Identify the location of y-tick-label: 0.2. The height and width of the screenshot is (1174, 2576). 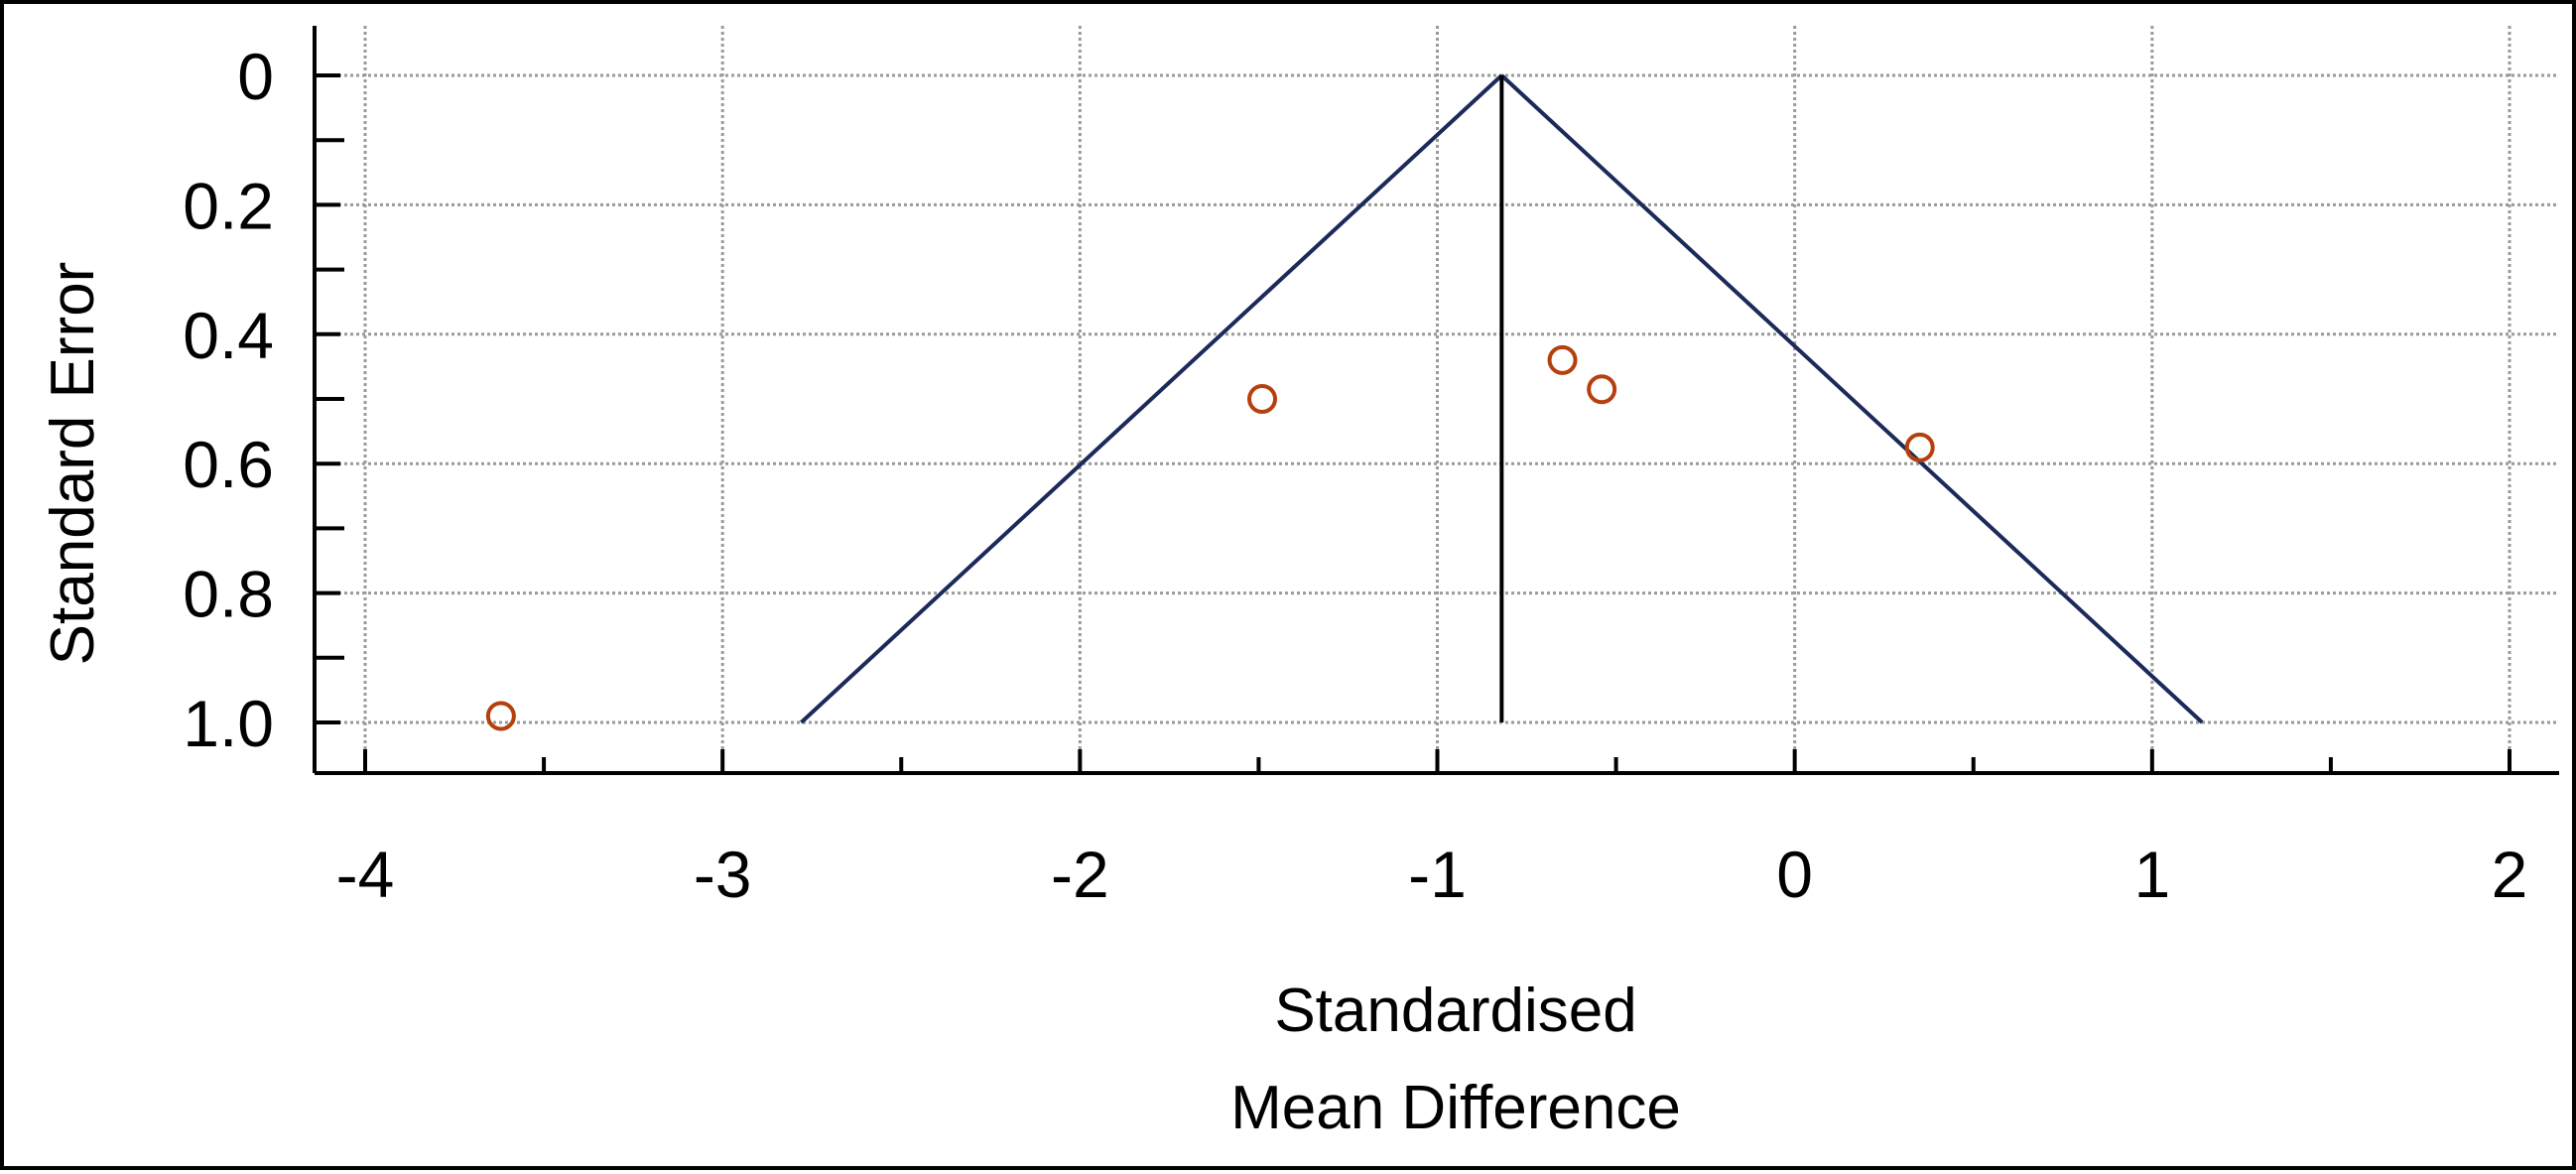
(229, 205).